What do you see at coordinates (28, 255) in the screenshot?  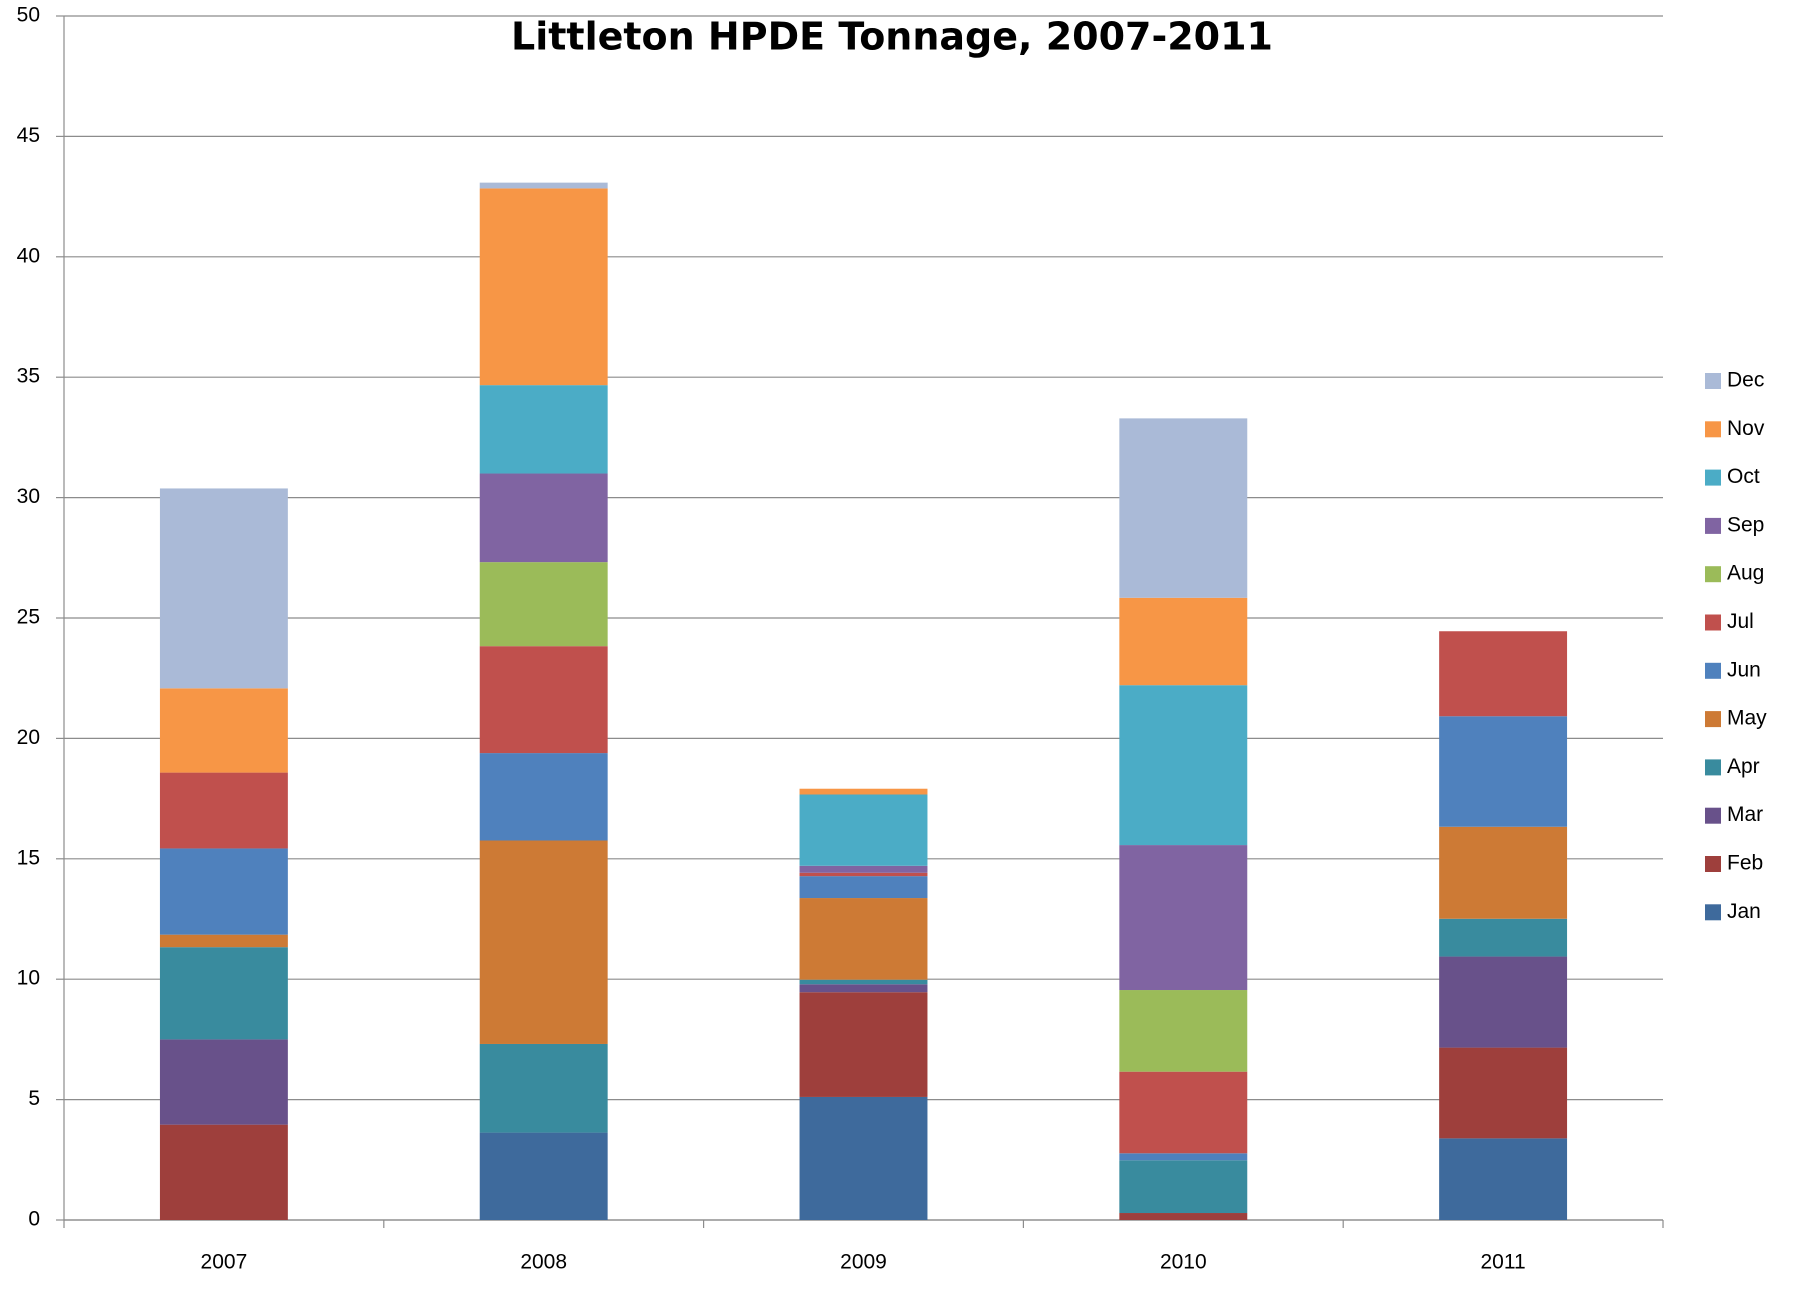 I see `y-tick-label: 40` at bounding box center [28, 255].